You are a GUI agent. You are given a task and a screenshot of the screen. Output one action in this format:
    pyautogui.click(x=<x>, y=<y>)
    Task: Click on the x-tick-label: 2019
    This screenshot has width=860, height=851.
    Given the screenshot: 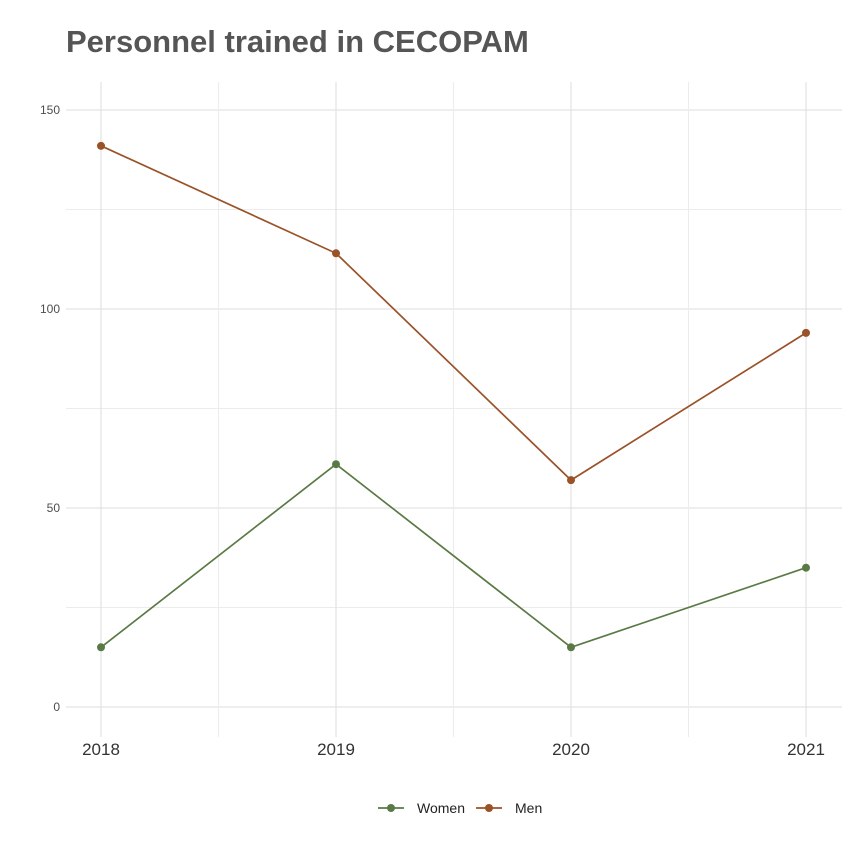 What is the action you would take?
    pyautogui.click(x=336, y=749)
    